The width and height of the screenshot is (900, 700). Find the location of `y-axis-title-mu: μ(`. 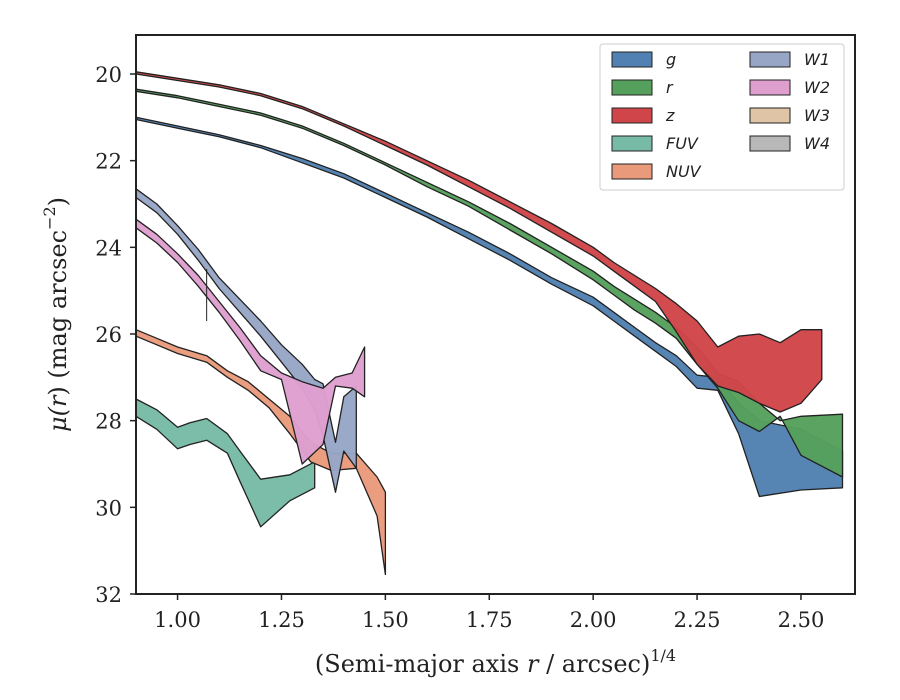

y-axis-title-mu: μ( is located at coordinates (58, 419).